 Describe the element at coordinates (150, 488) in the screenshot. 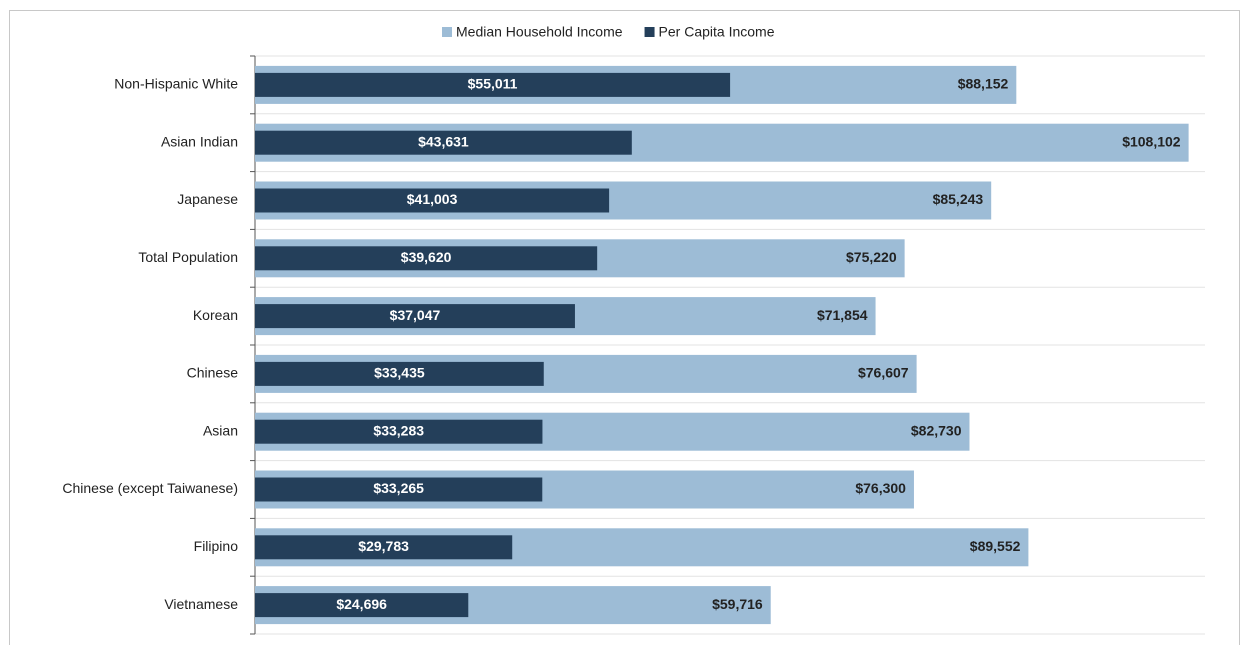

I see `y-tick-label: Chinese (except Taiwanese)` at that location.